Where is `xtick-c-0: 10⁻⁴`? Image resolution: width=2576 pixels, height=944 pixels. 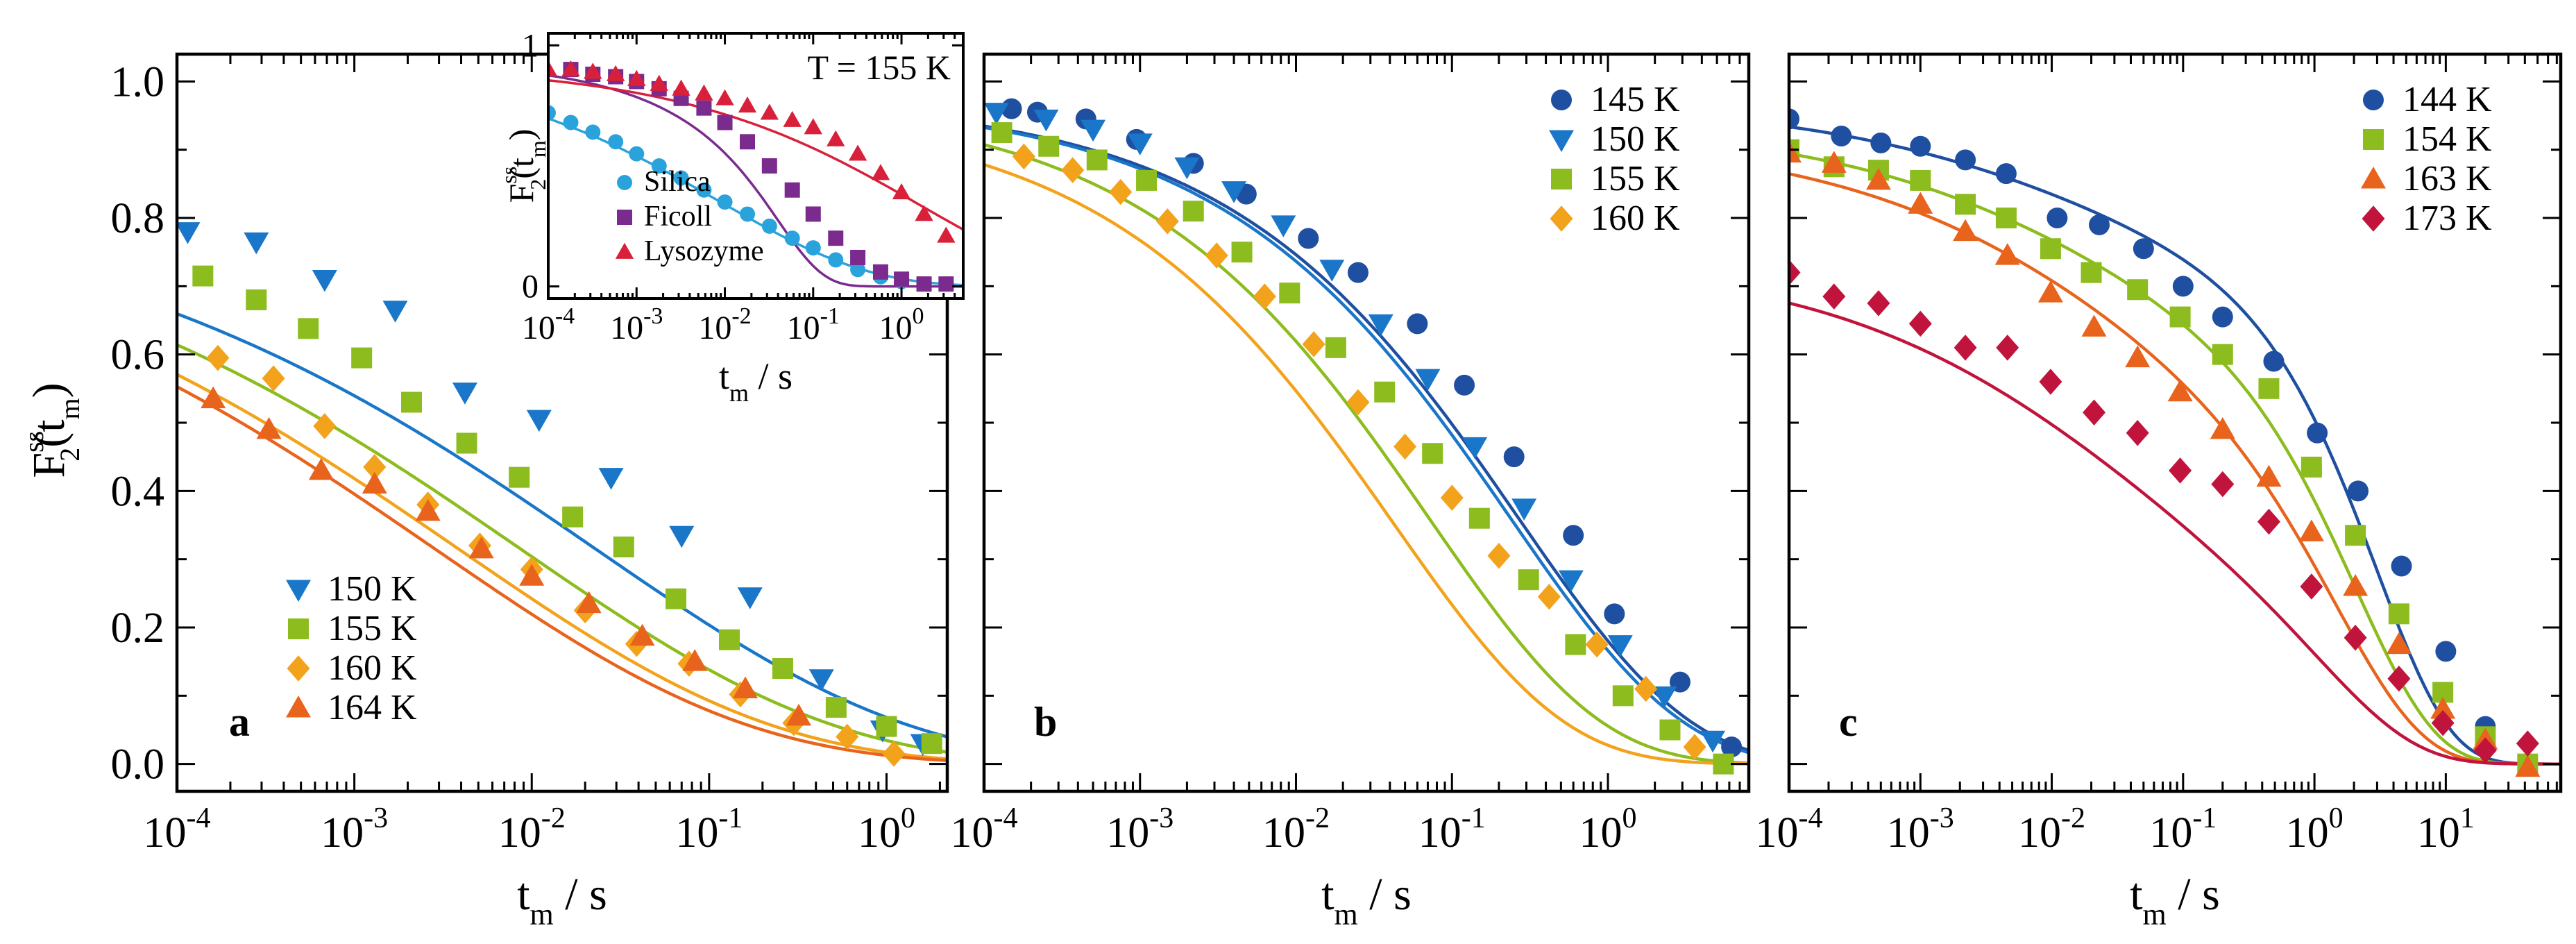 xtick-c-0: 10⁻⁴ is located at coordinates (1790, 829).